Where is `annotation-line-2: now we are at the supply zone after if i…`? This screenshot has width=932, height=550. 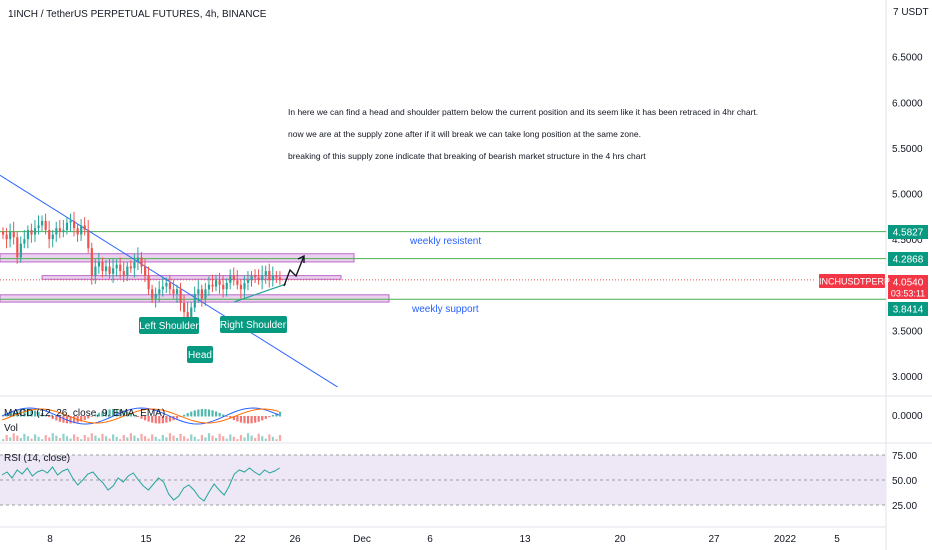 annotation-line-2: now we are at the supply zone after if i… is located at coordinates (464, 134).